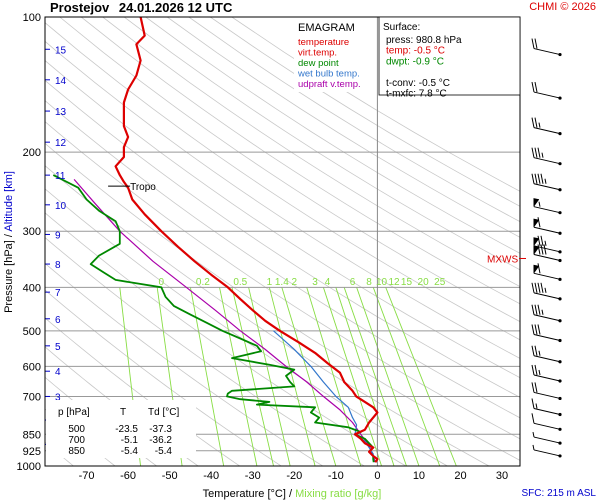 This screenshot has width=600, height=500. I want to click on table-cell: 500, so click(76, 429).